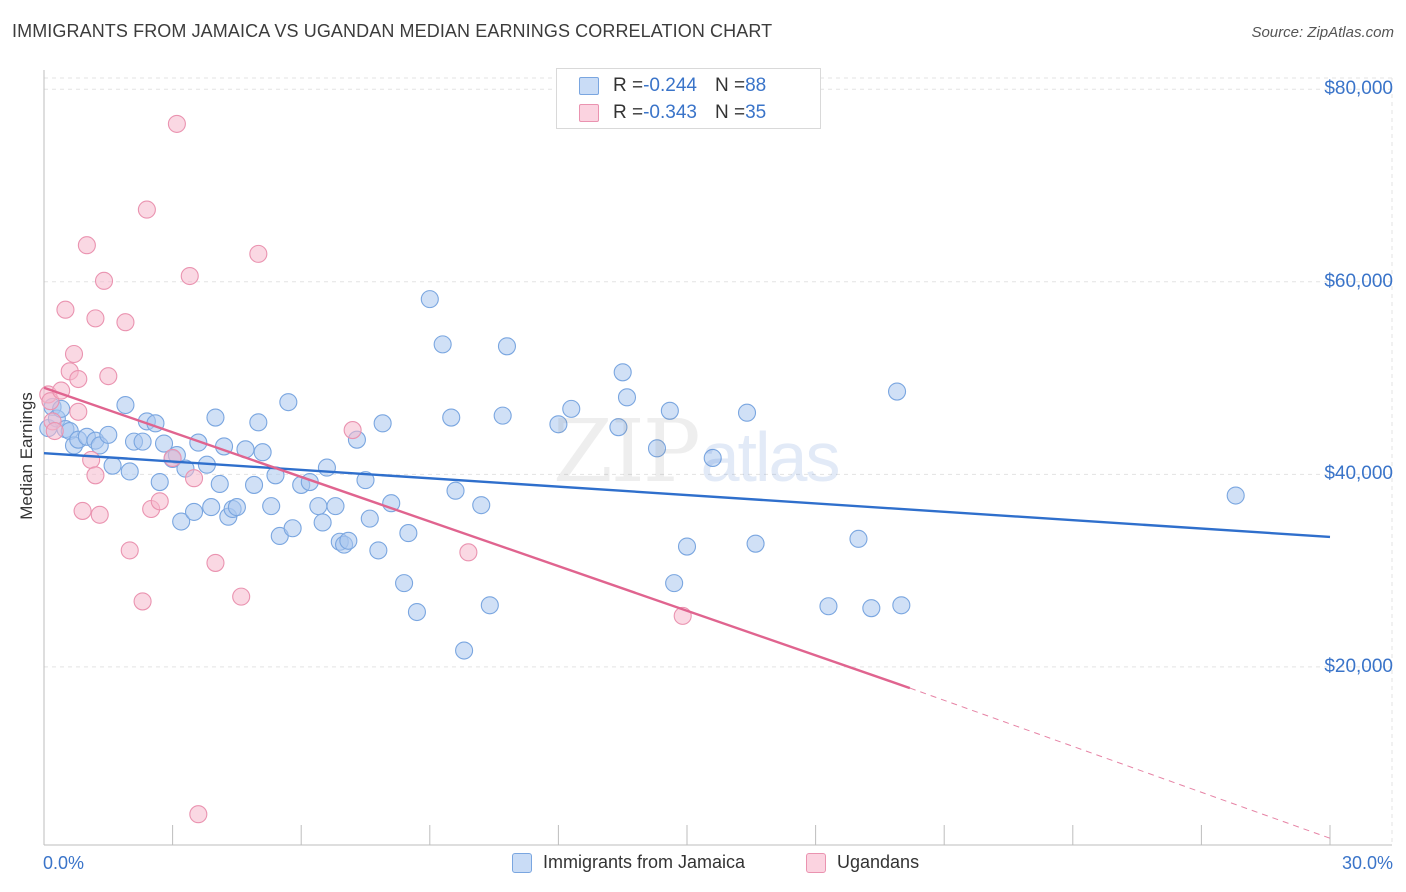 The width and height of the screenshot is (1406, 892). Describe the element at coordinates (1367, 863) in the screenshot. I see `x-tick-label-max: 30.0%` at that location.